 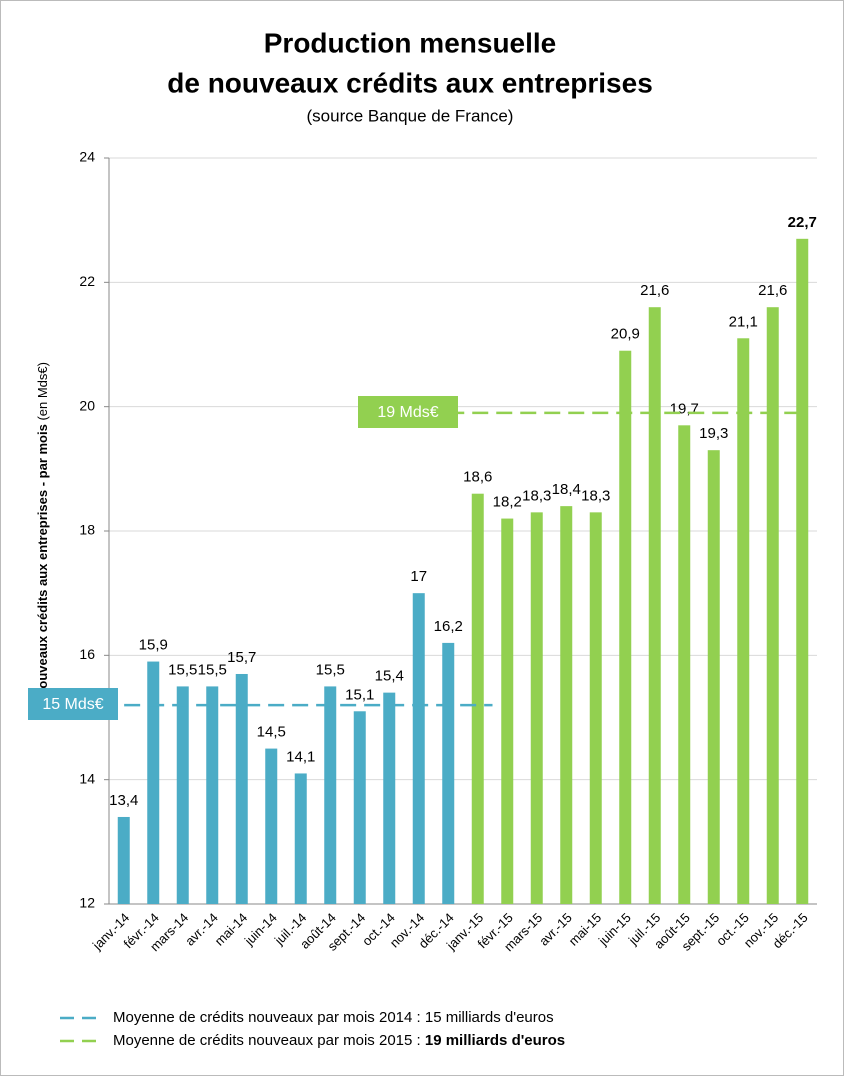 What do you see at coordinates (389, 676) in the screenshot?
I see `value-label: 15,4` at bounding box center [389, 676].